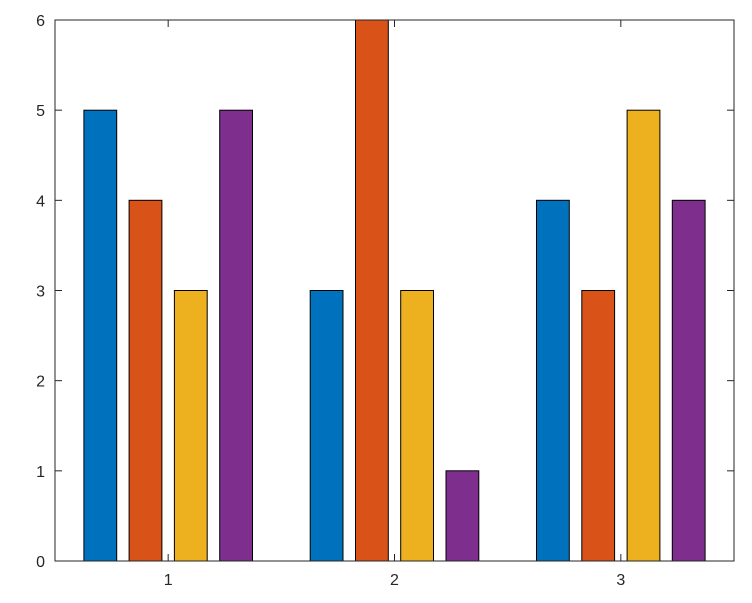  Describe the element at coordinates (40, 472) in the screenshot. I see `y-tick-label: 1` at that location.